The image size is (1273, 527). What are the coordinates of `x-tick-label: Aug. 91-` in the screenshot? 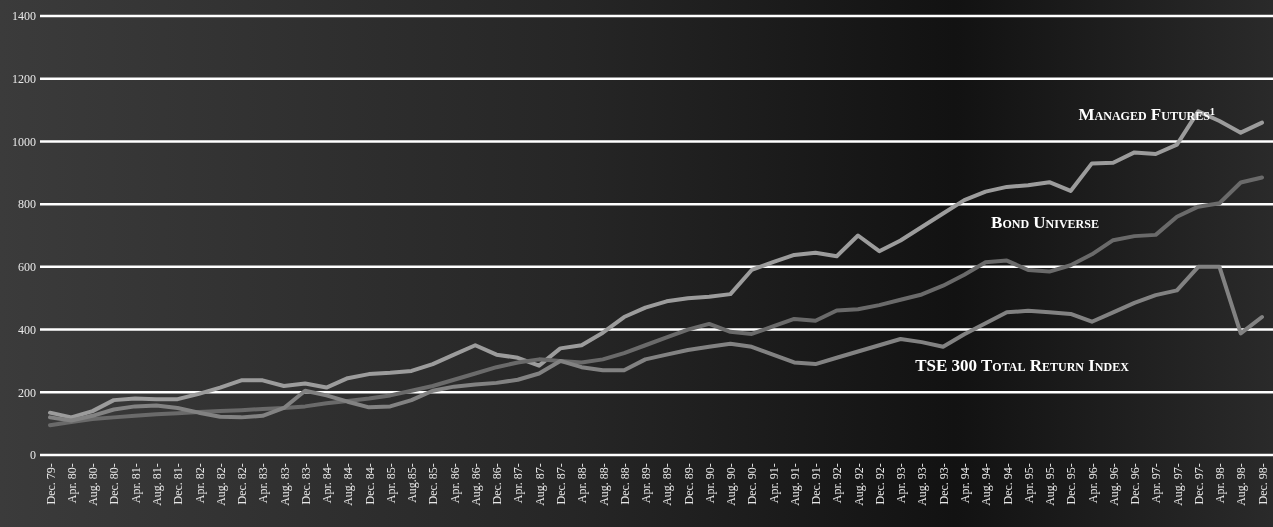 It's located at (794, 484).